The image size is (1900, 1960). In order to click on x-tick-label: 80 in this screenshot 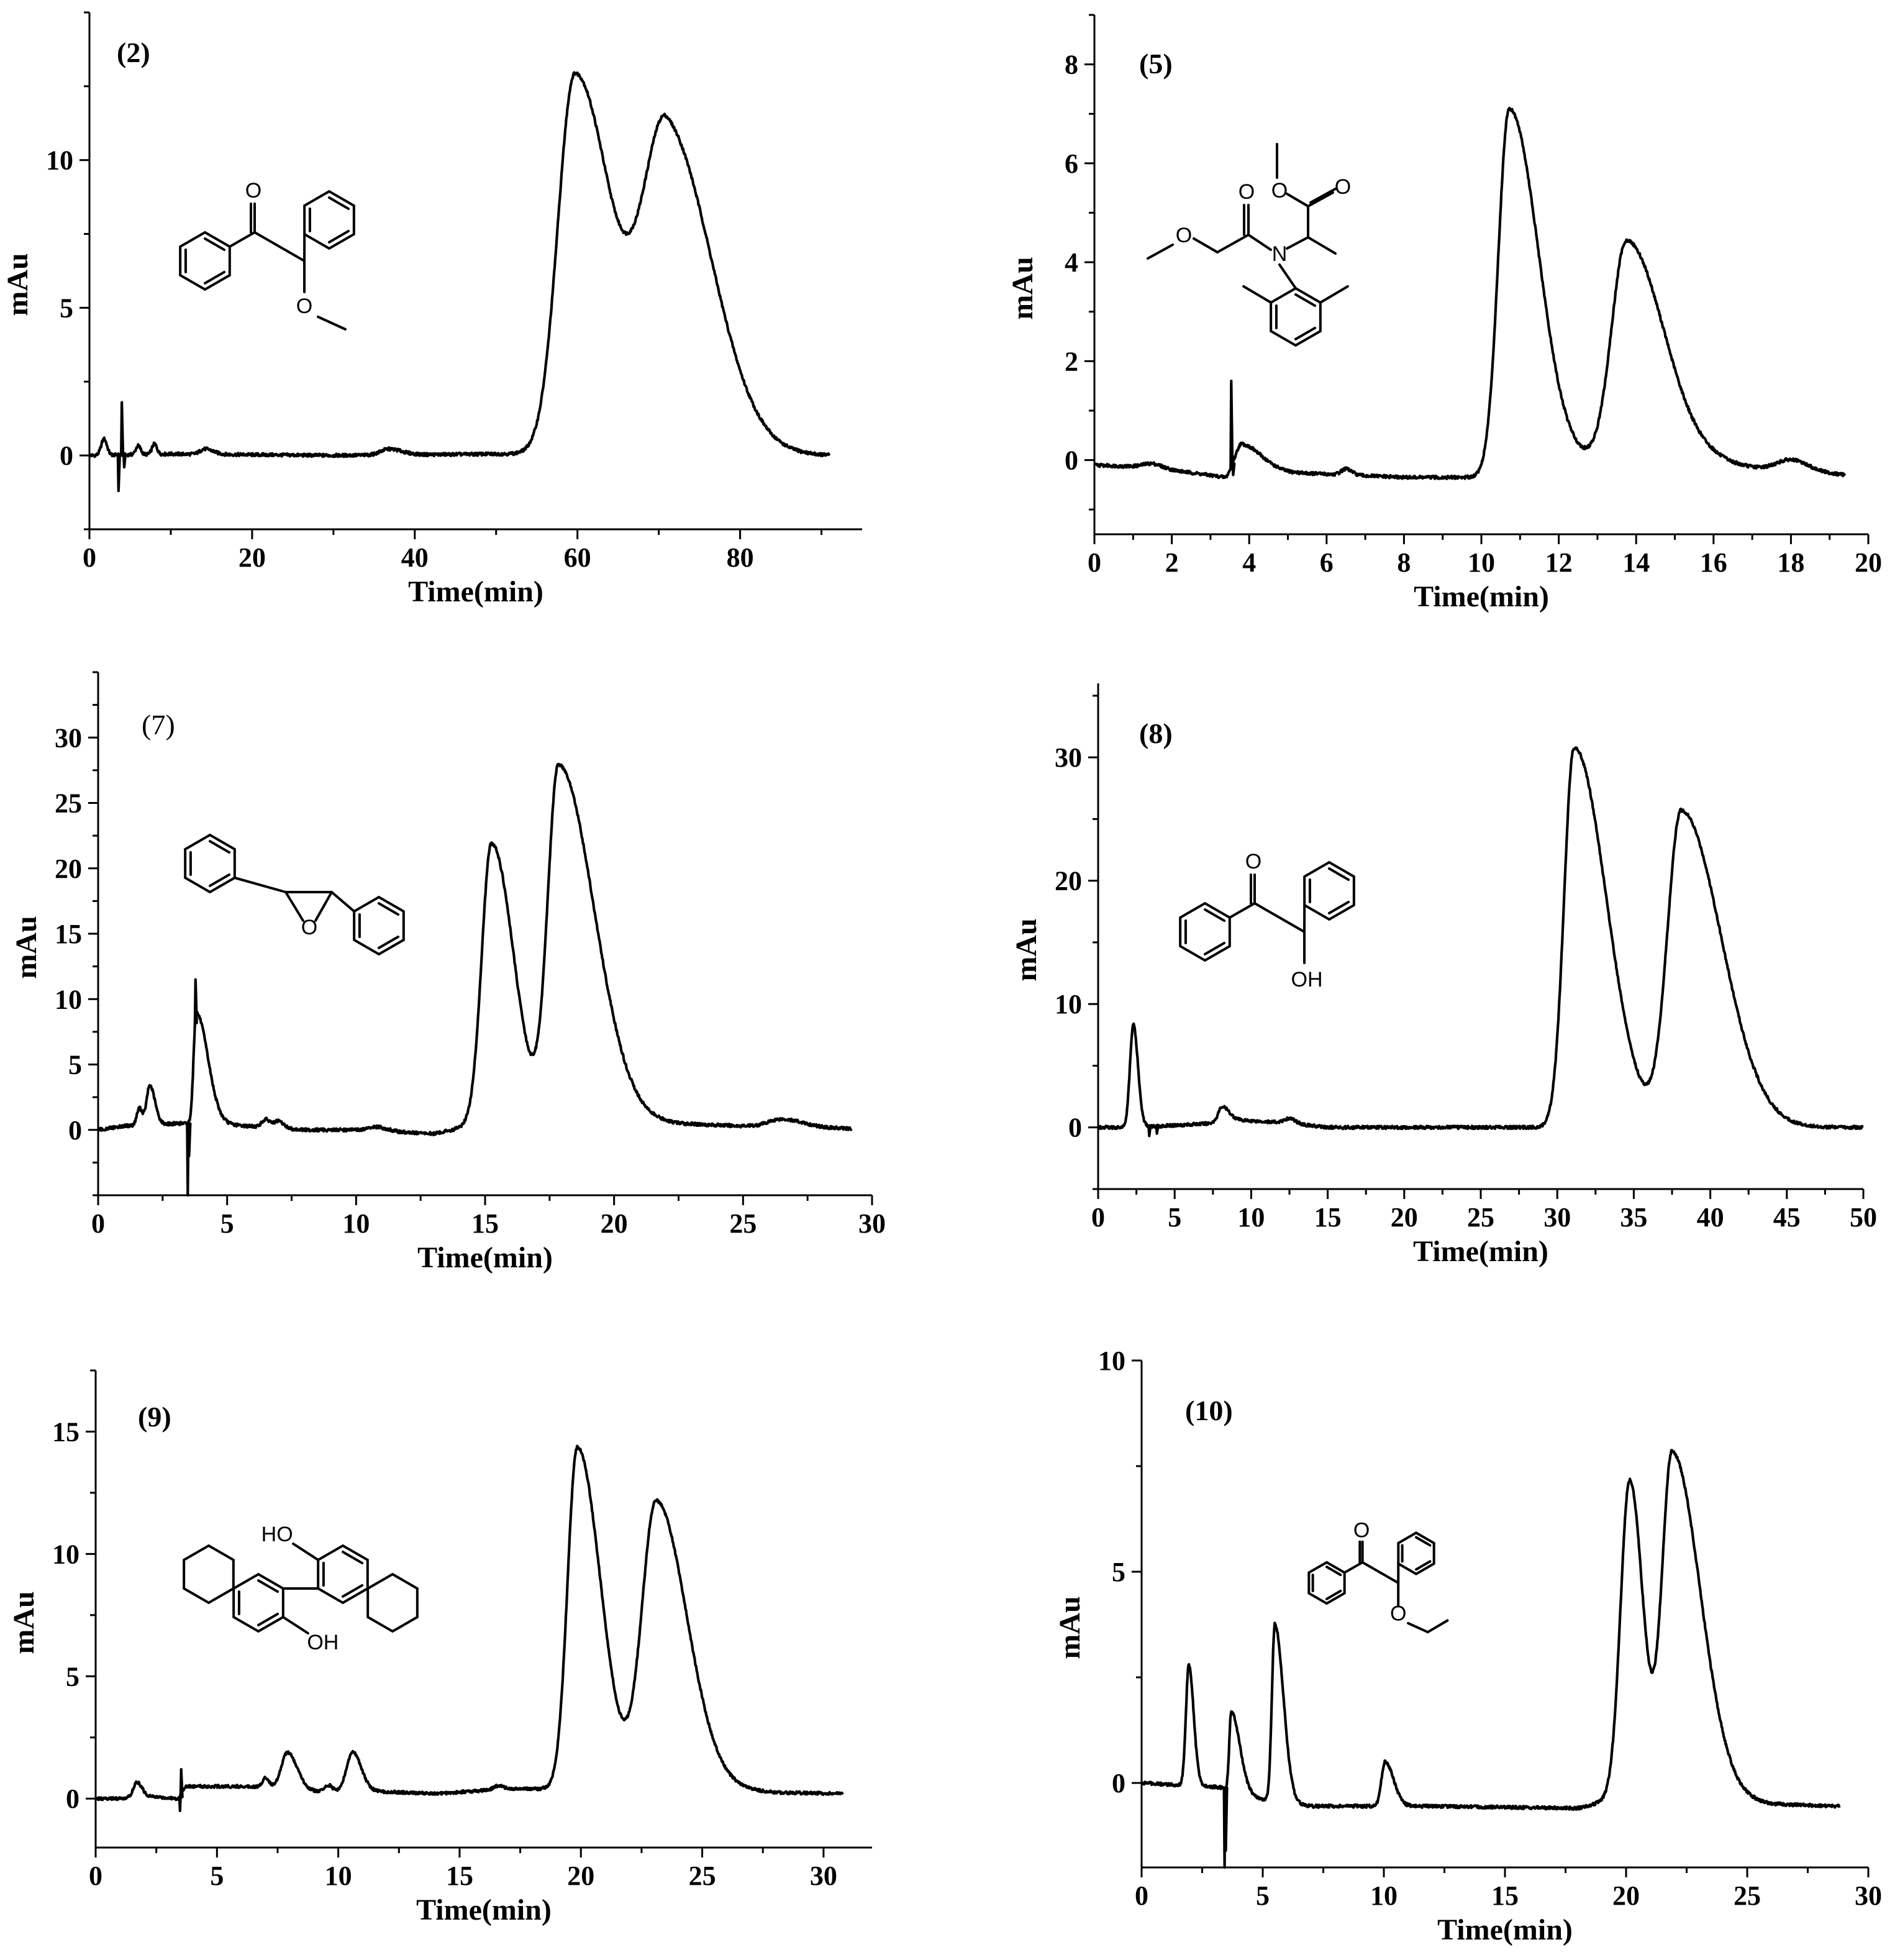, I will do `click(740, 557)`.